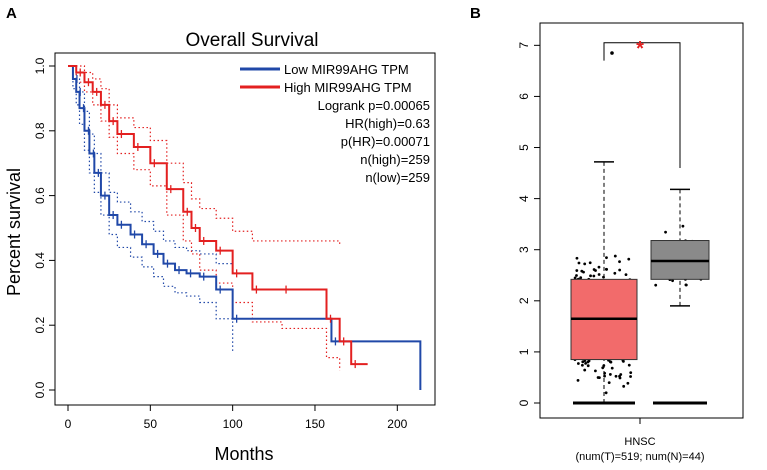 Image resolution: width=767 pixels, height=470 pixels. Describe the element at coordinates (524, 45) in the screenshot. I see `y-tick-label: 7` at that location.